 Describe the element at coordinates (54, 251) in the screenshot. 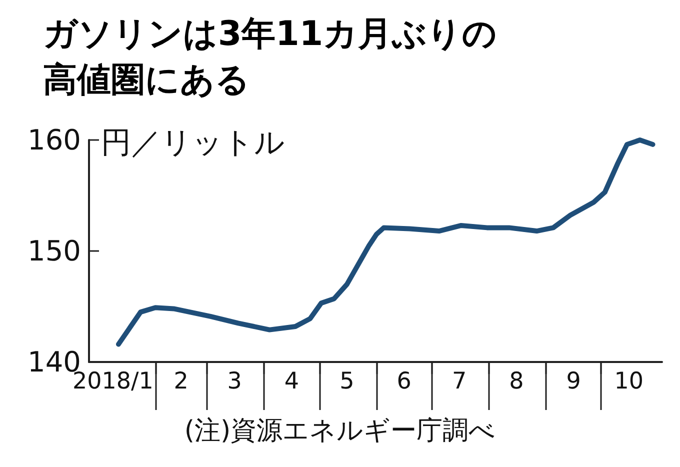

I see `y-tick-label: 150` at that location.